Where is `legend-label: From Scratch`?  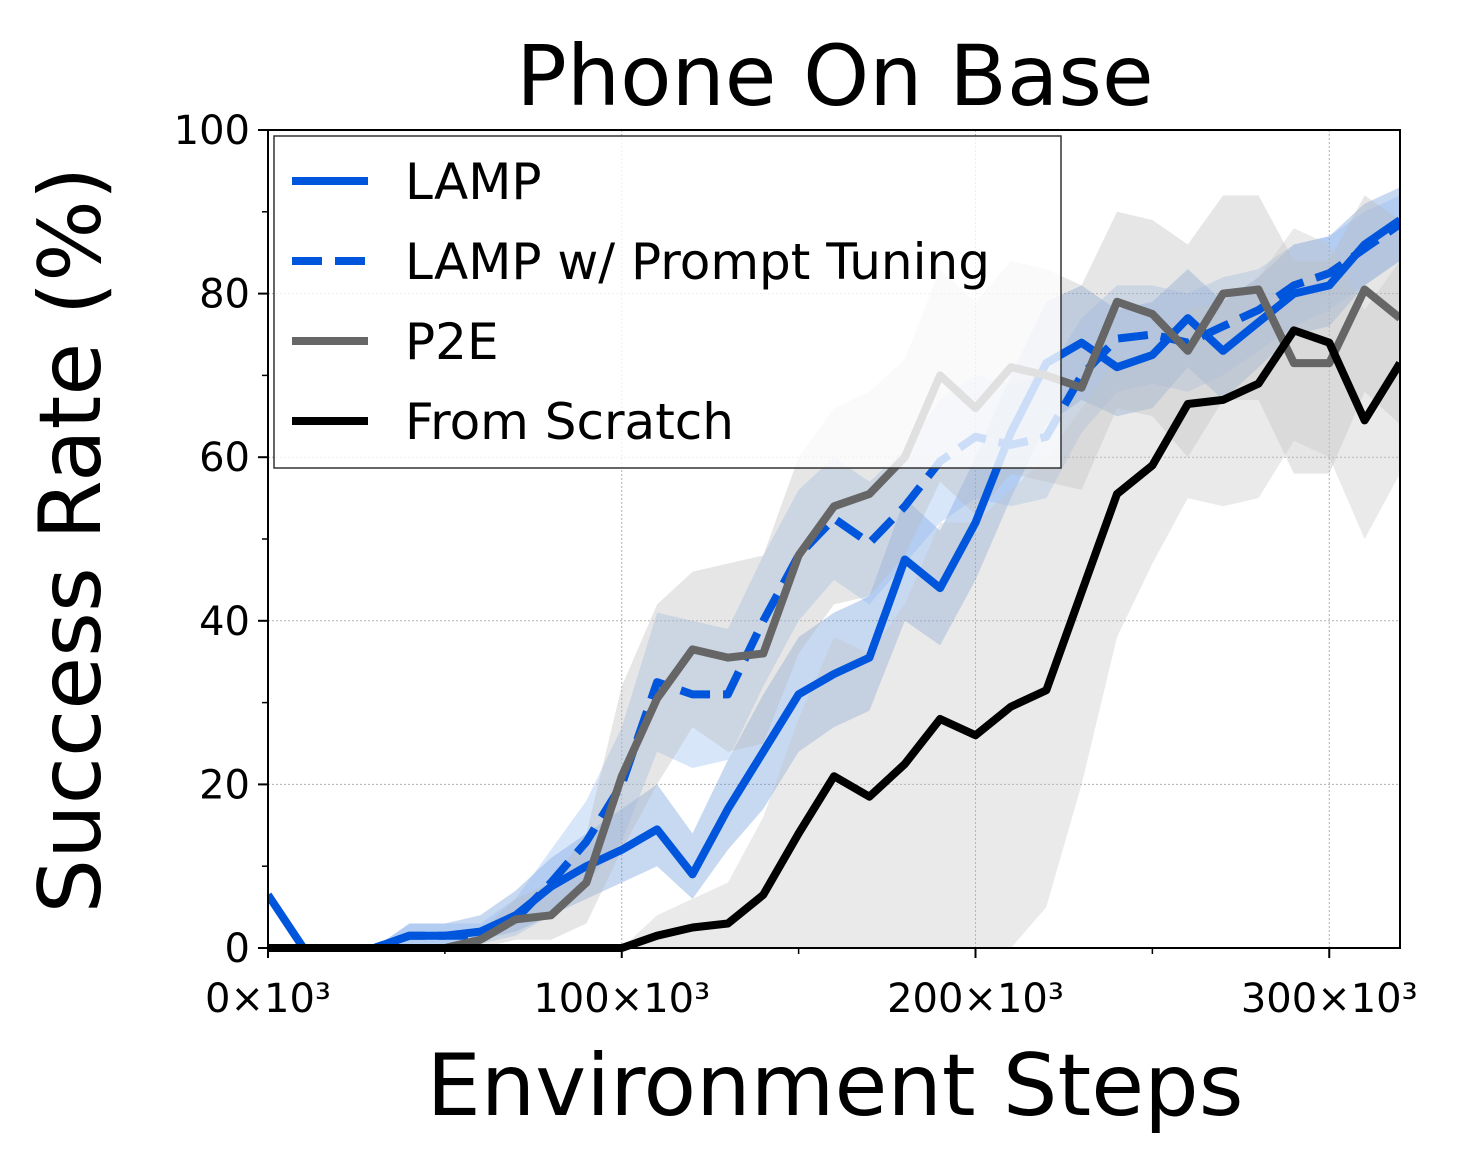 legend-label: From Scratch is located at coordinates (569, 422).